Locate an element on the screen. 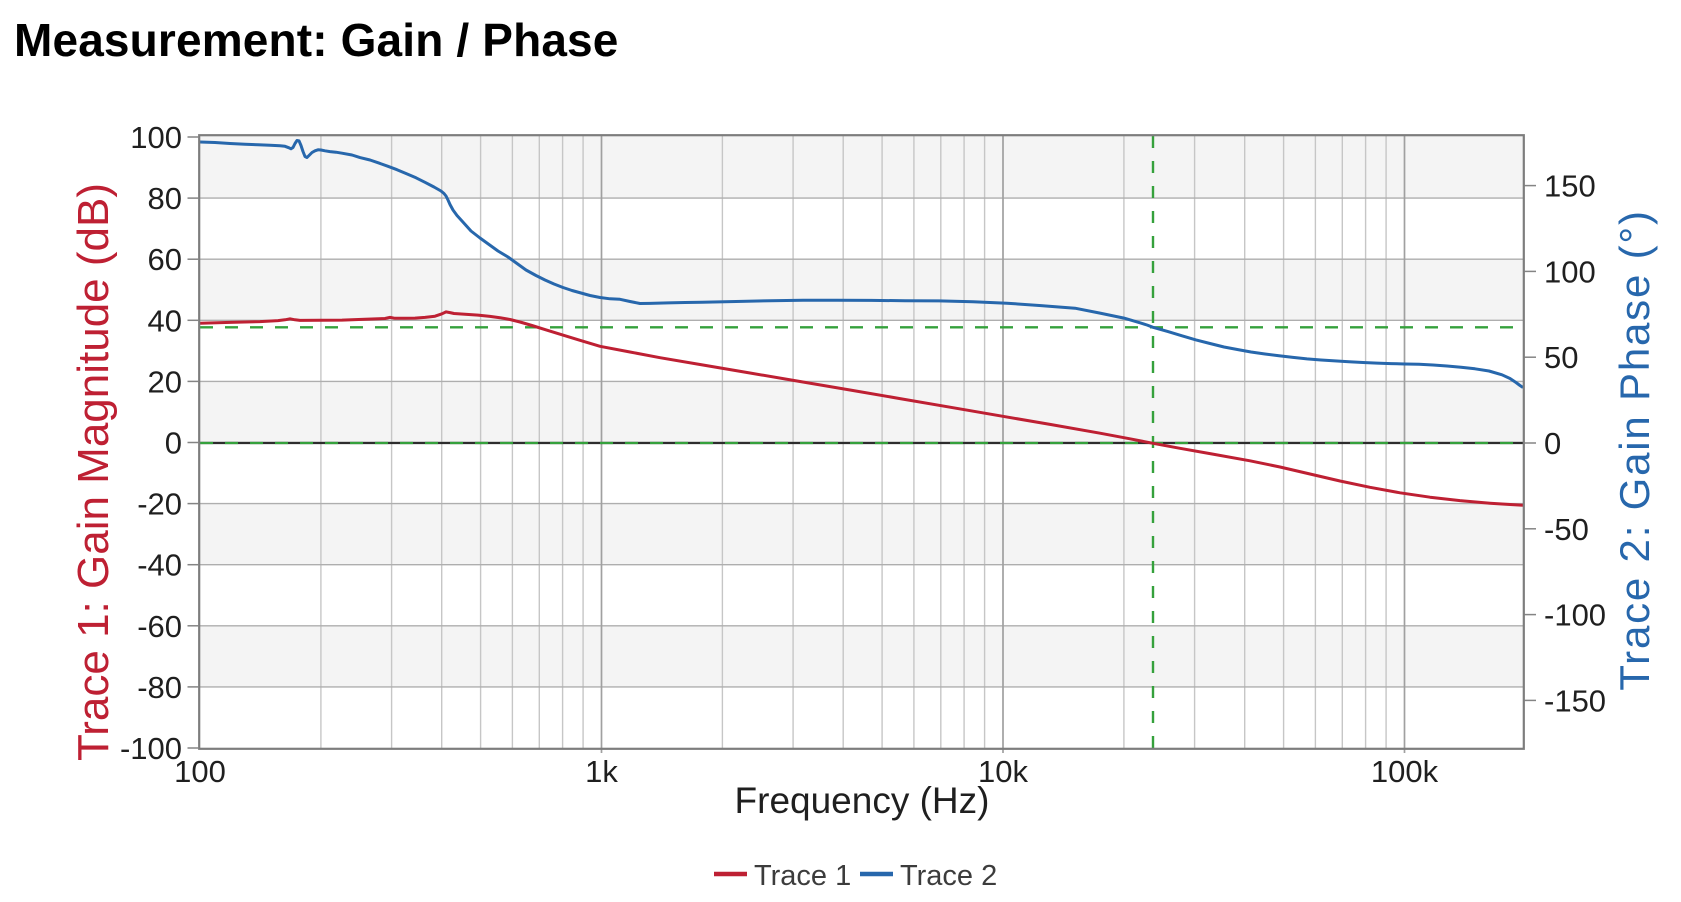 The image size is (1681, 902). svg-text: Measurement: Gain / Phase is located at coordinates (316, 40).